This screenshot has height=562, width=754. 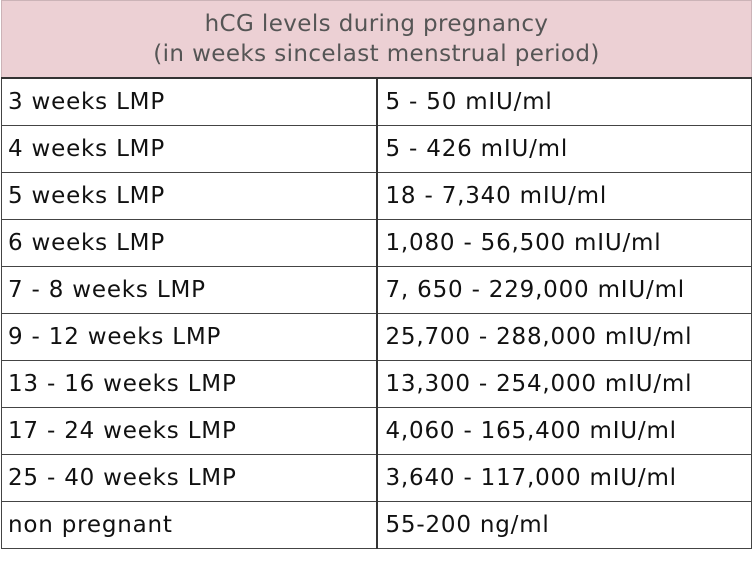 What do you see at coordinates (564, 101) in the screenshot?
I see `level-cell: 5 - 50 mIU/ml` at bounding box center [564, 101].